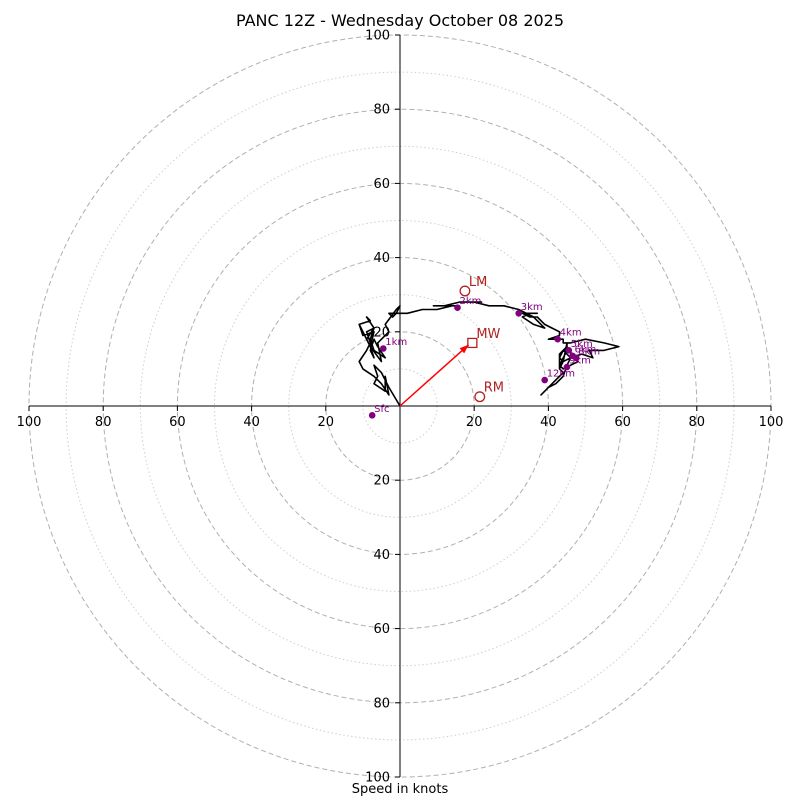 This screenshot has height=800, width=800. What do you see at coordinates (478, 282) in the screenshot?
I see `storm-motion-label-LM: LM` at bounding box center [478, 282].